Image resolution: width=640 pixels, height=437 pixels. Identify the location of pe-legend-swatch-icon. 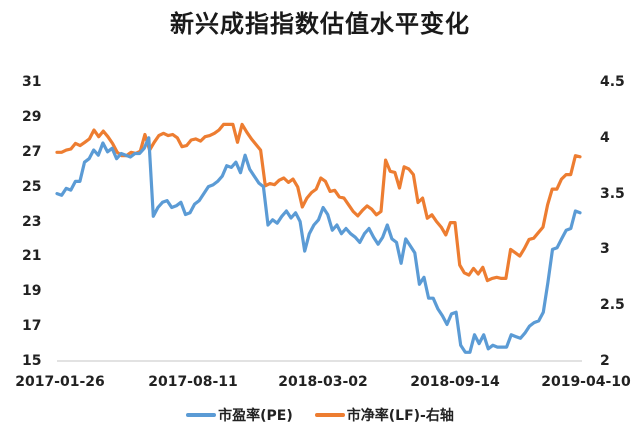
(201, 415).